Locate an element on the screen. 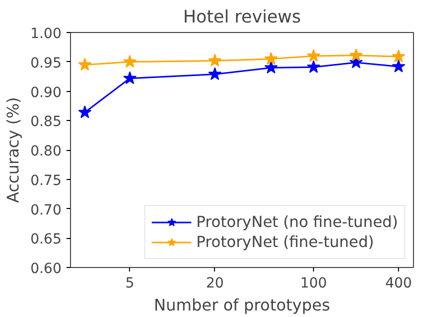 This screenshot has width=423, height=317. legend-label: ProtoryNet (no fine-tuned) is located at coordinates (297, 222).